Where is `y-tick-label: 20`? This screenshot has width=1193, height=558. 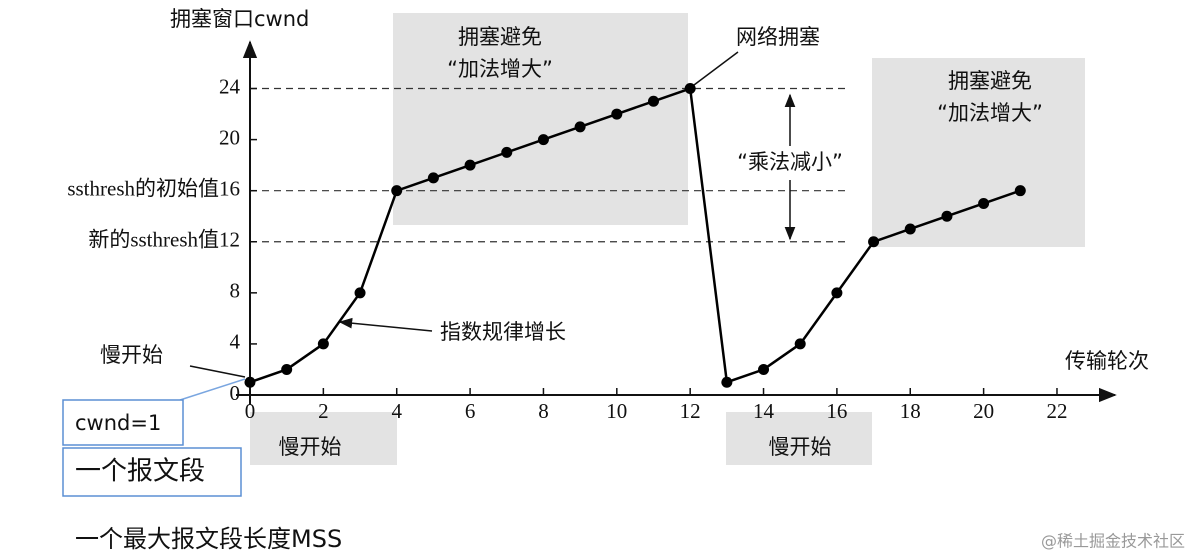 y-tick-label: 20 is located at coordinates (229, 137).